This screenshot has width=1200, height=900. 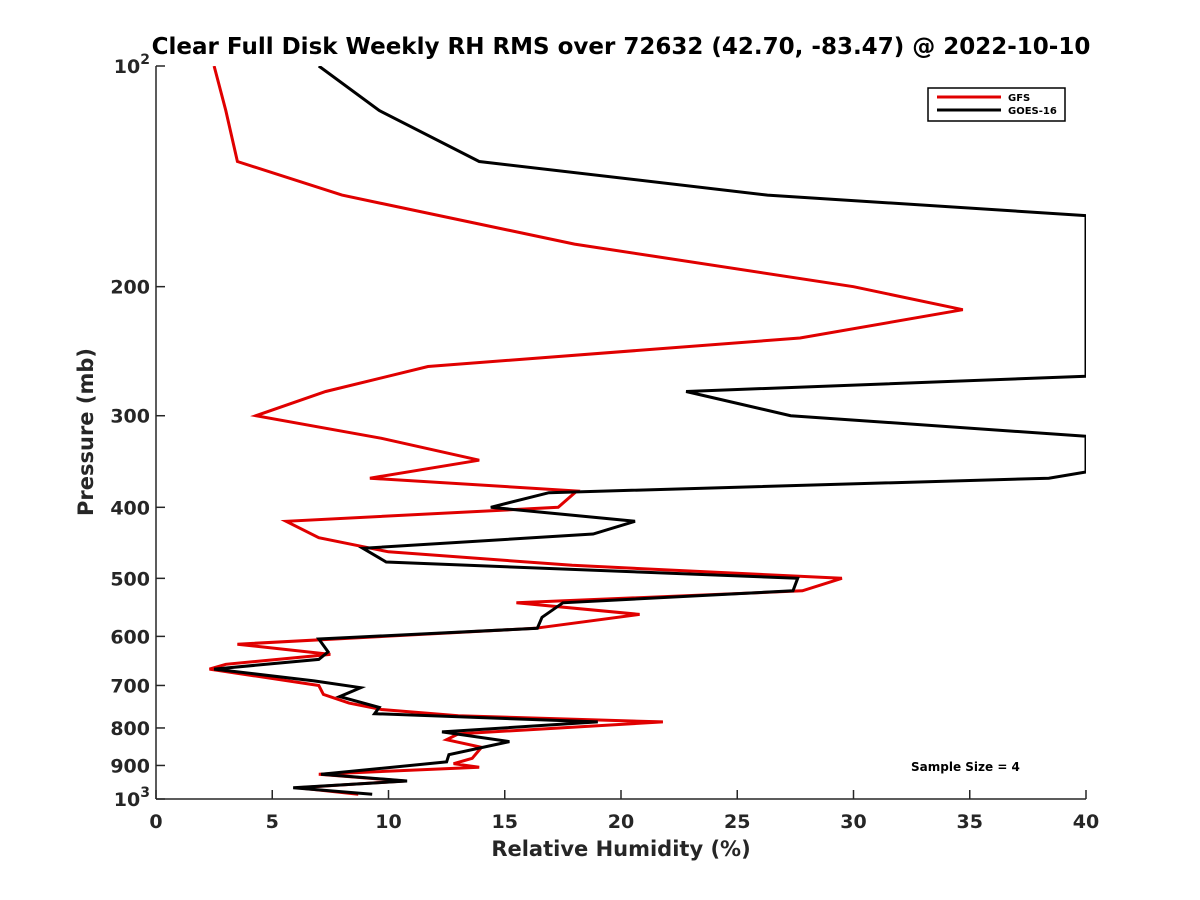 What do you see at coordinates (130, 729) in the screenshot?
I see `y-tick-label: 800` at bounding box center [130, 729].